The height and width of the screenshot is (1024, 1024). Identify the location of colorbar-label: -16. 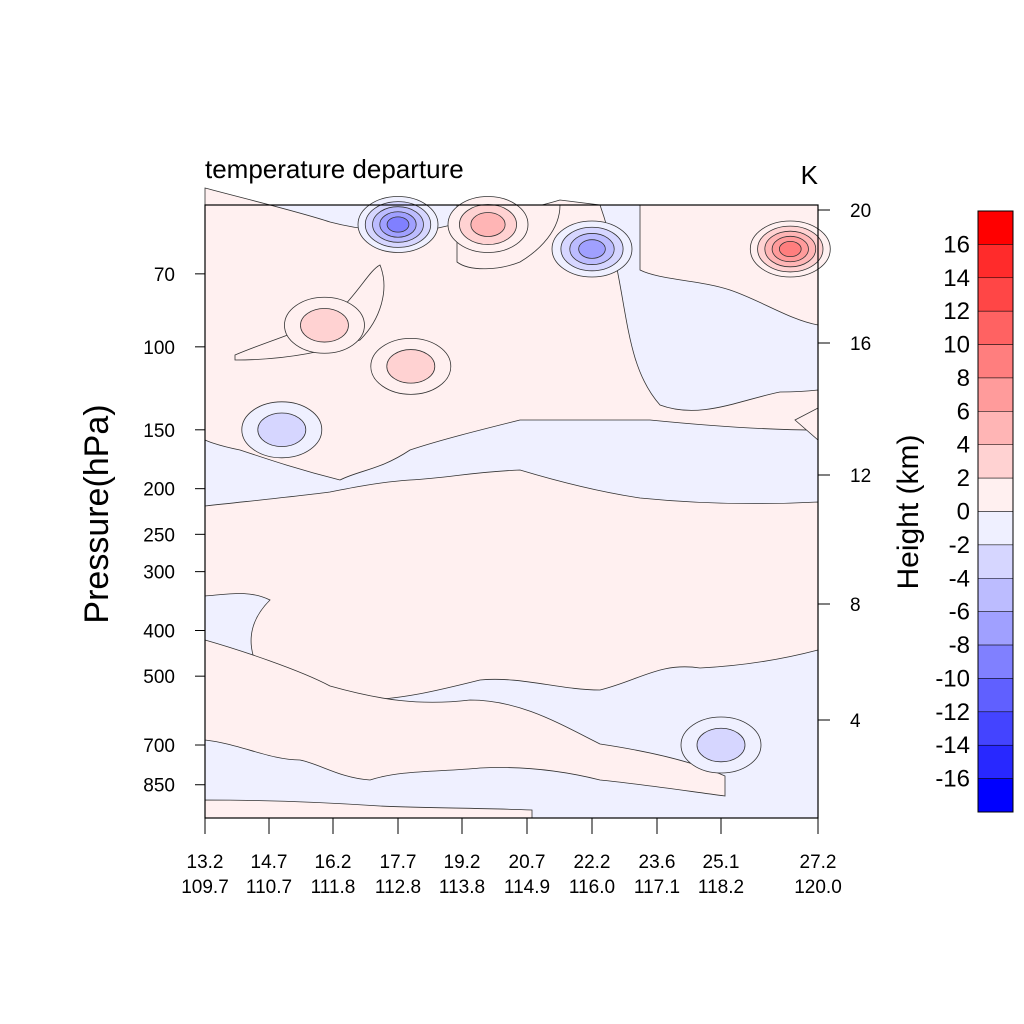
(952, 779).